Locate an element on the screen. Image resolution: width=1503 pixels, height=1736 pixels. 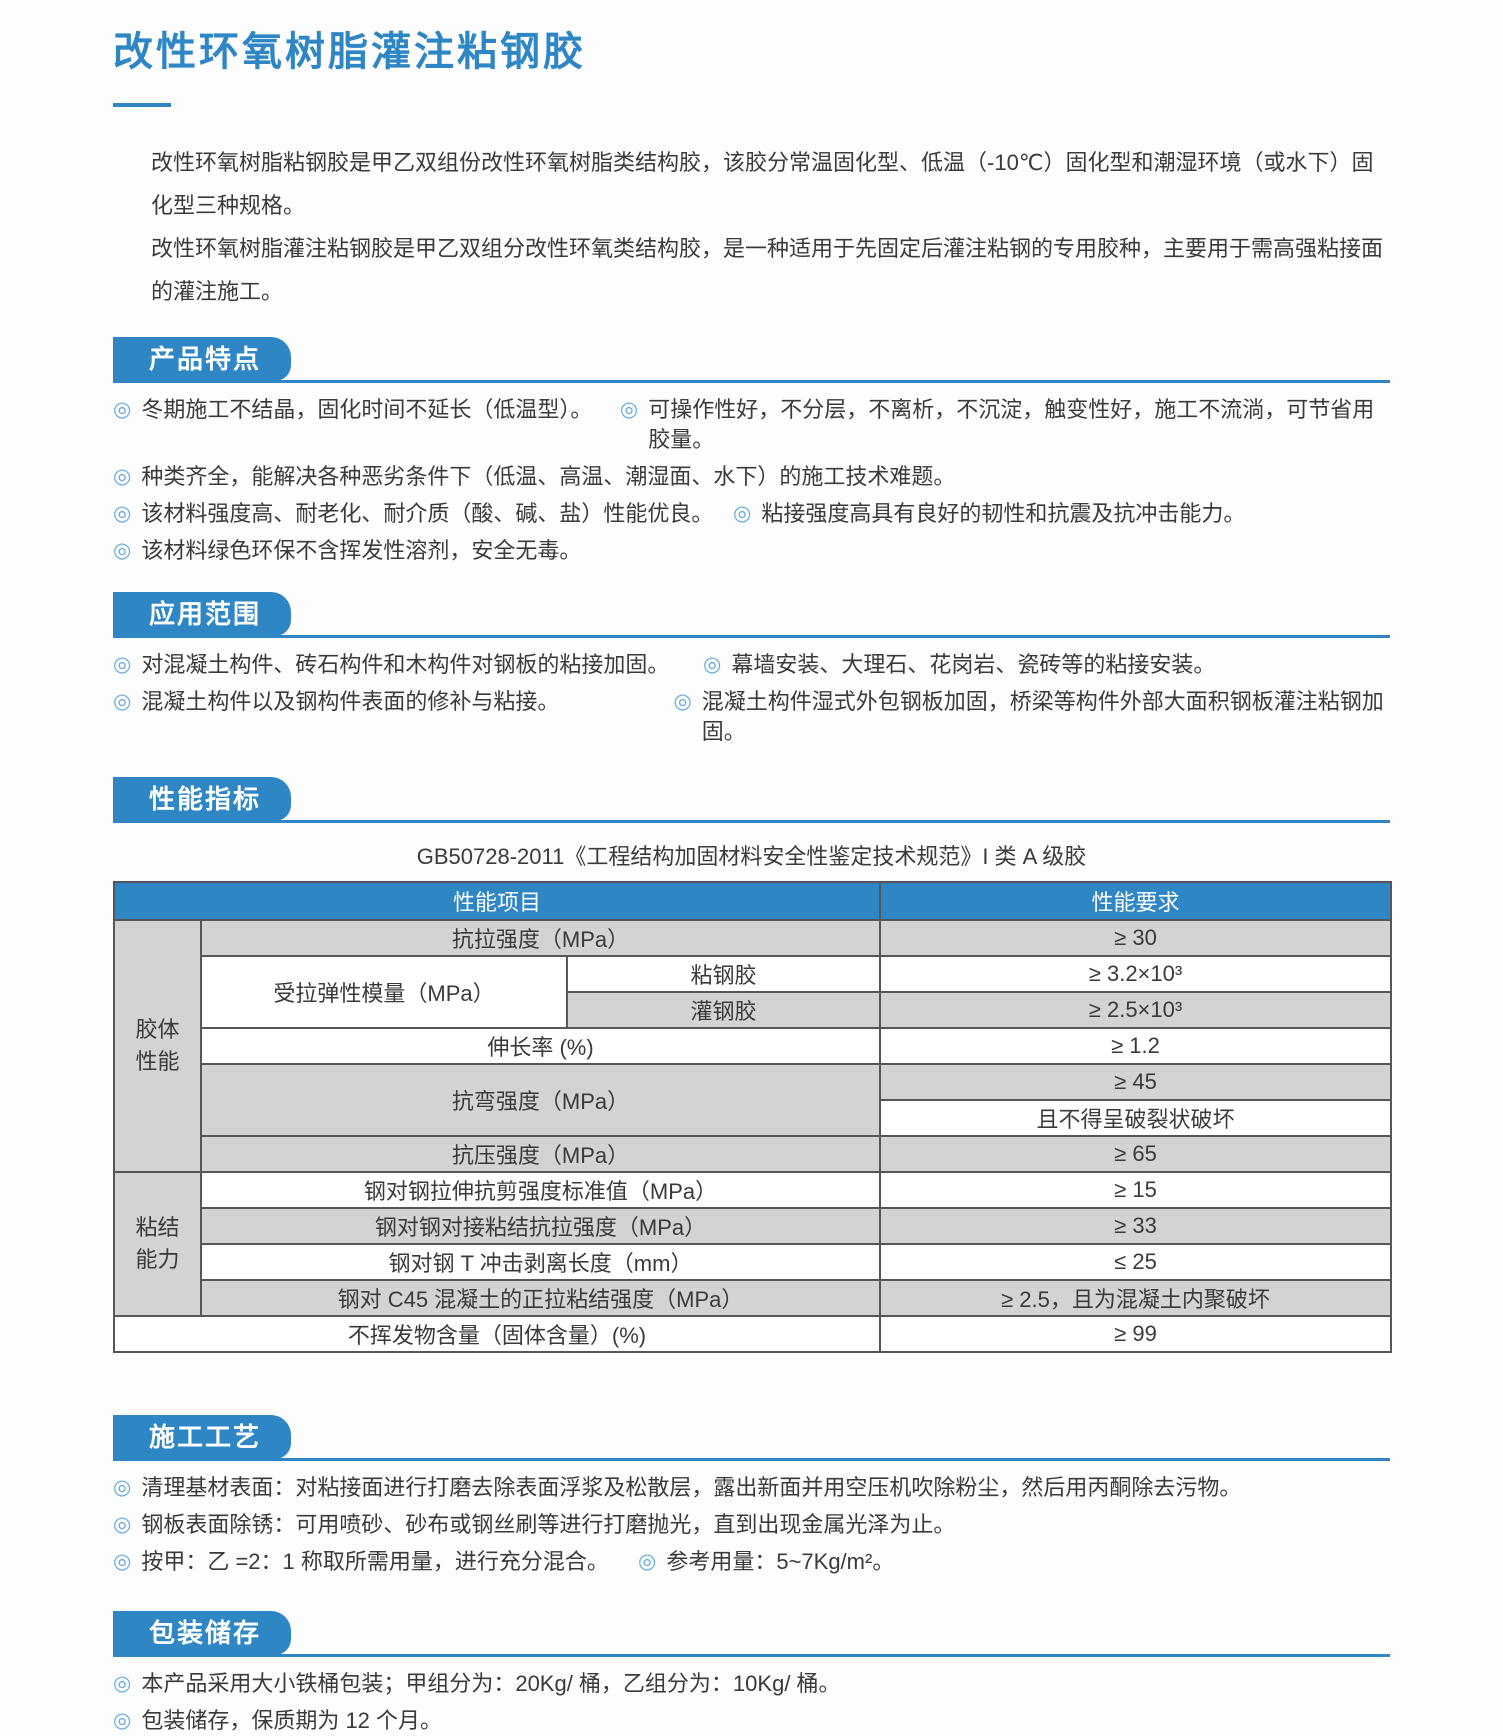
section-header-process: 施工工艺 is located at coordinates (751, 1438).